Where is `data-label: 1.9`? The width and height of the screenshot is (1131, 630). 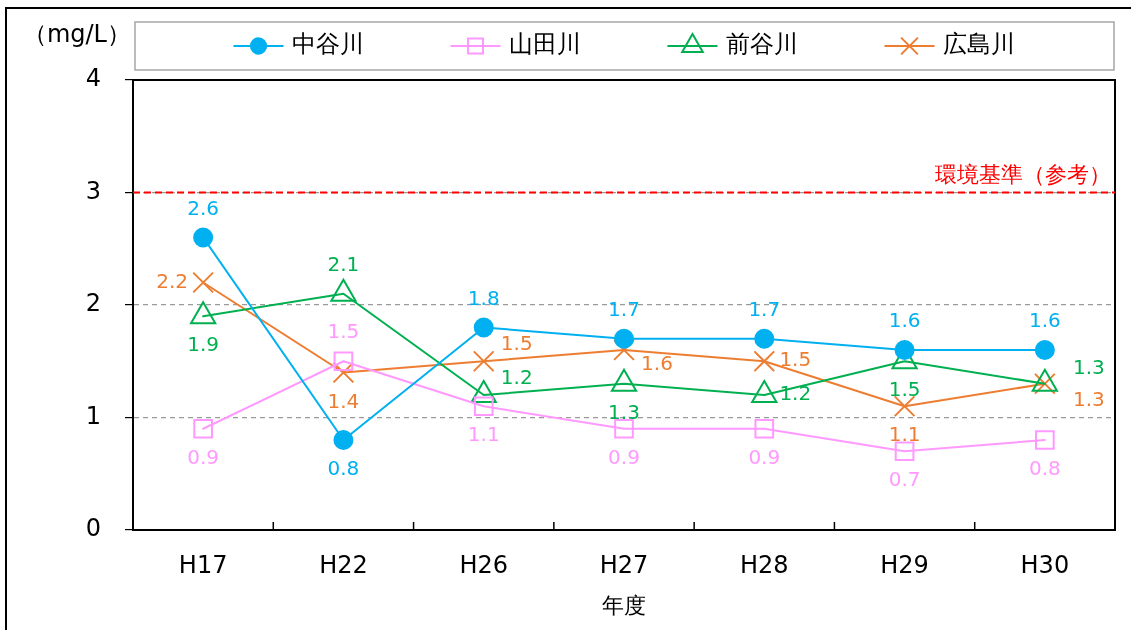 data-label: 1.9 is located at coordinates (203, 344).